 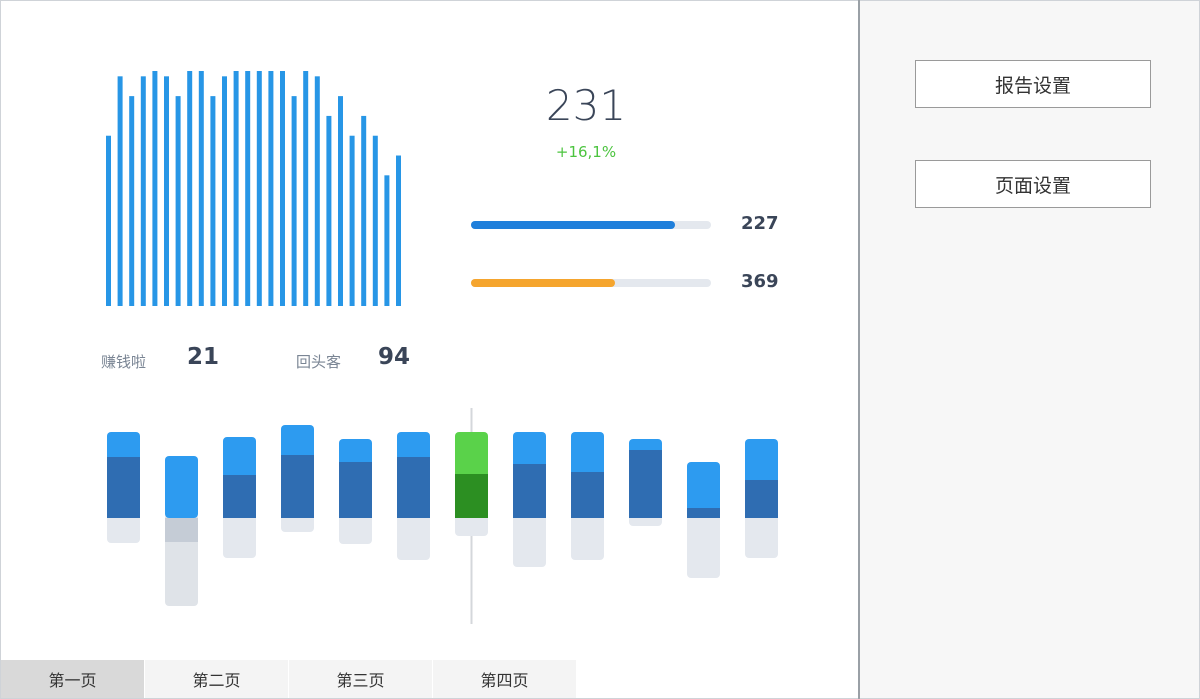 What do you see at coordinates (394, 357) in the screenshot?
I see `stat-value-returning: 94` at bounding box center [394, 357].